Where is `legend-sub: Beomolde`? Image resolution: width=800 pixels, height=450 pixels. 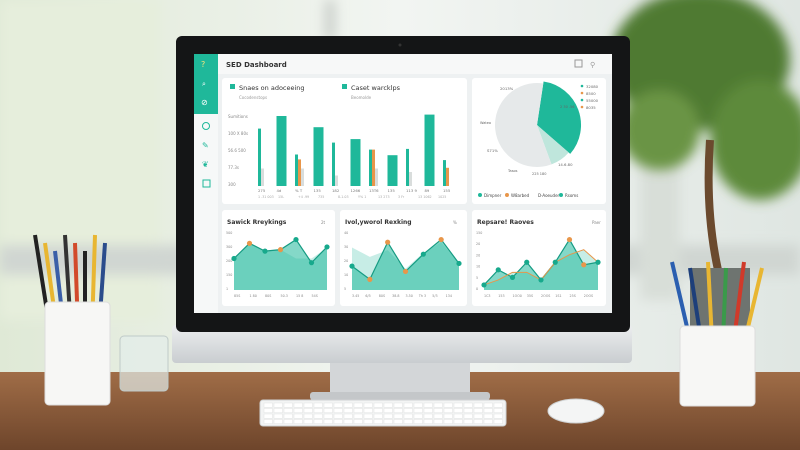 legend-sub: Beomolde is located at coordinates (361, 97).